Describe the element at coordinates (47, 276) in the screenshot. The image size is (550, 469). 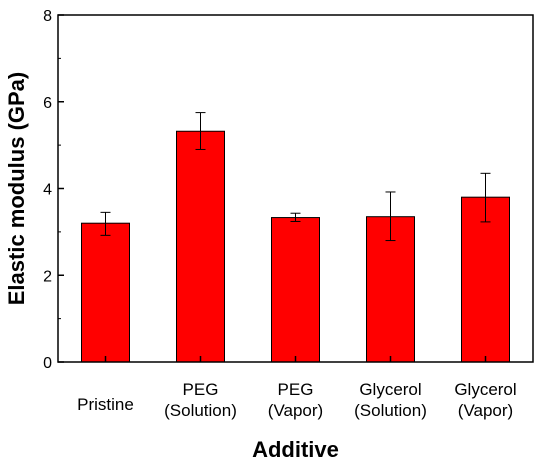
I see `y-tick-label: 2` at that location.